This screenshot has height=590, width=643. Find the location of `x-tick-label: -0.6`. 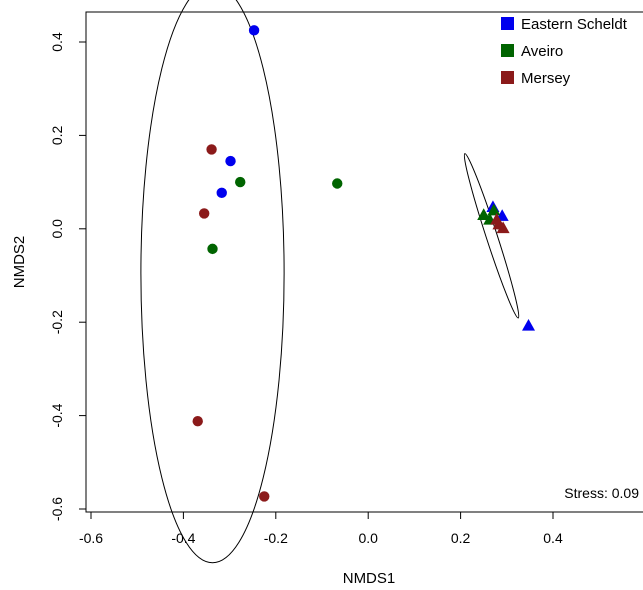

x-tick-label: -0.6 is located at coordinates (91, 538).